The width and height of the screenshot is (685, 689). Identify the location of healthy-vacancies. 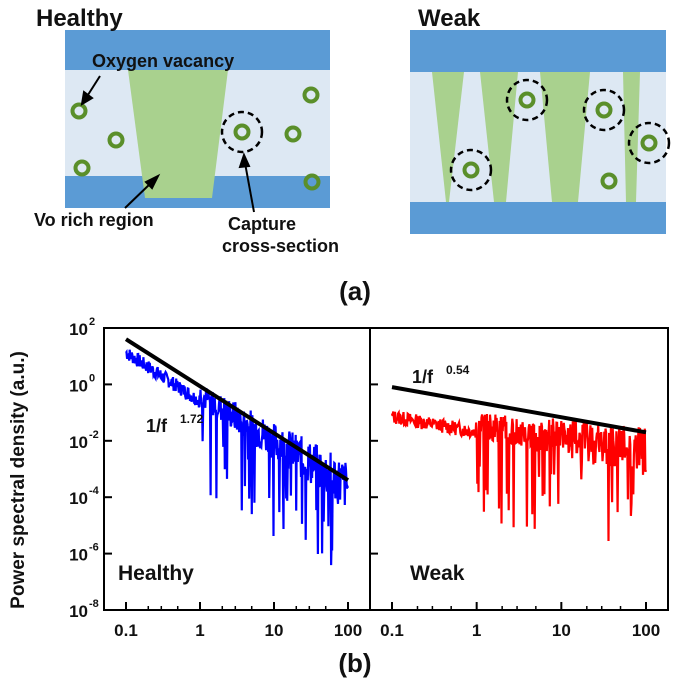
(195, 138).